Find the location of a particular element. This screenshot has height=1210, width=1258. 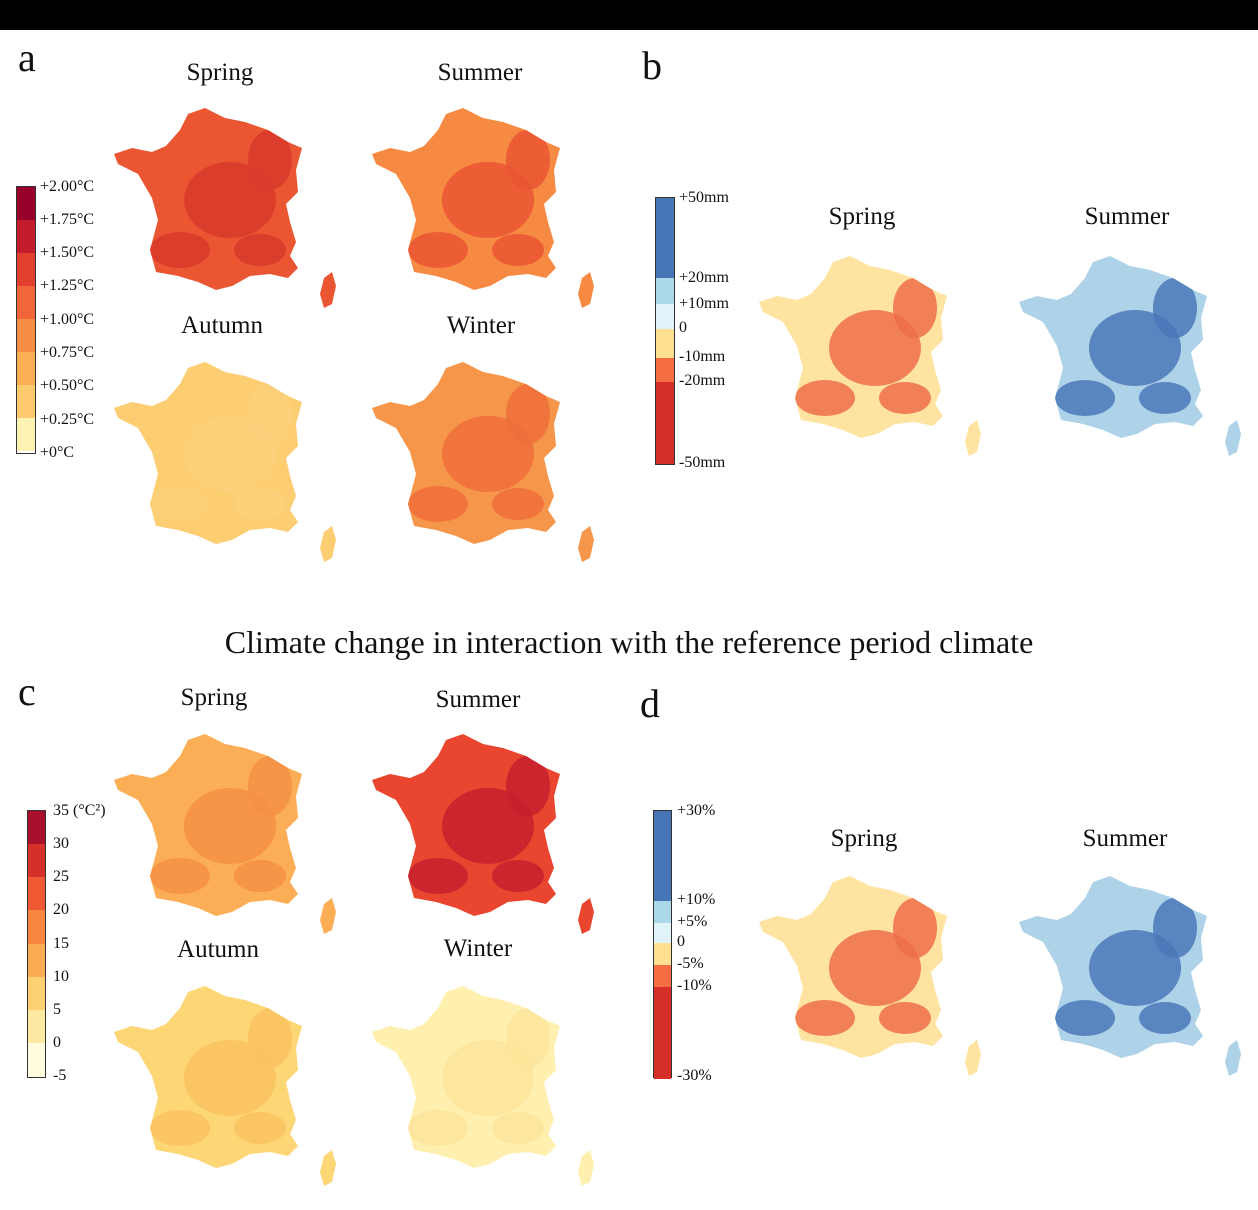

france-map-summer-precipitation is located at coordinates (1130, 356).